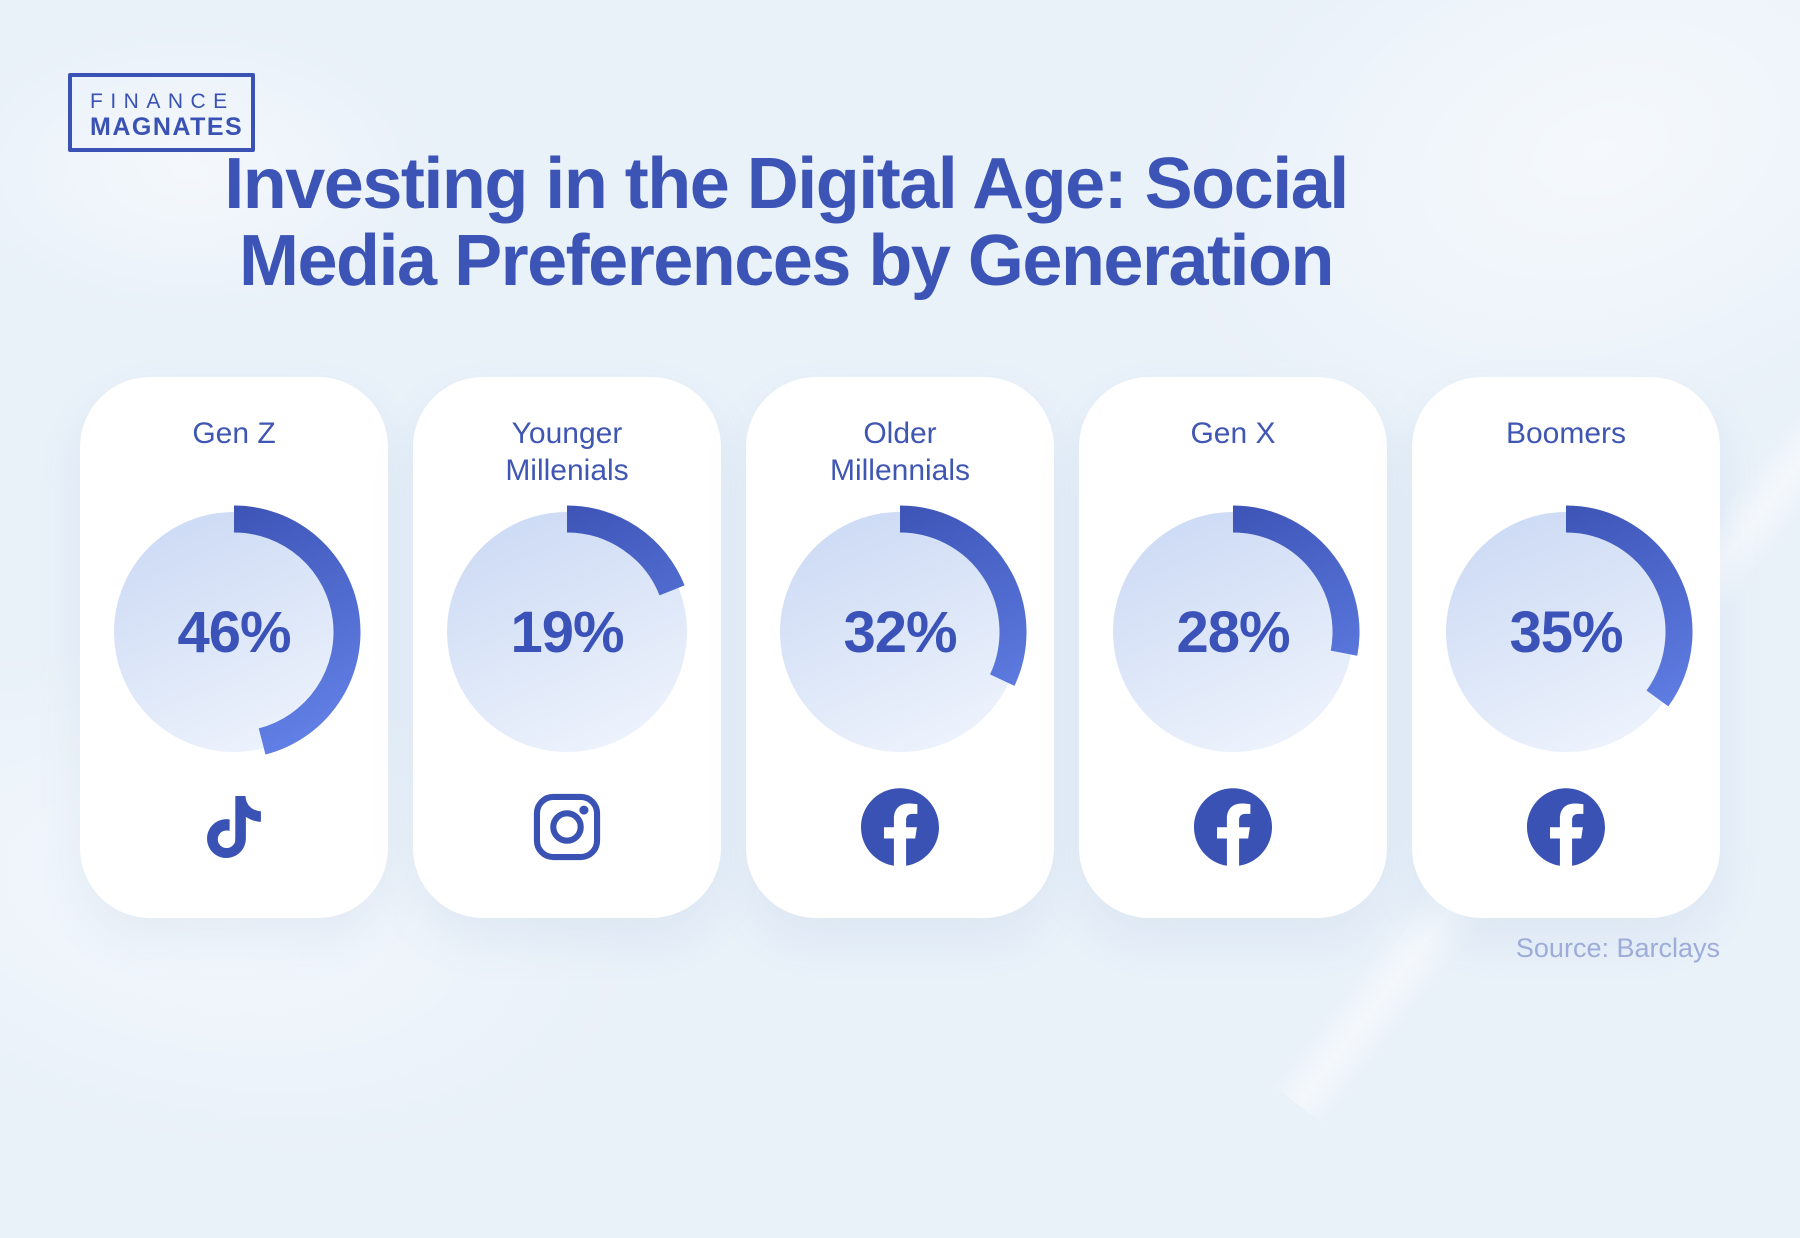 This screenshot has width=1800, height=1238. I want to click on percent-value: 35%, so click(1566, 632).